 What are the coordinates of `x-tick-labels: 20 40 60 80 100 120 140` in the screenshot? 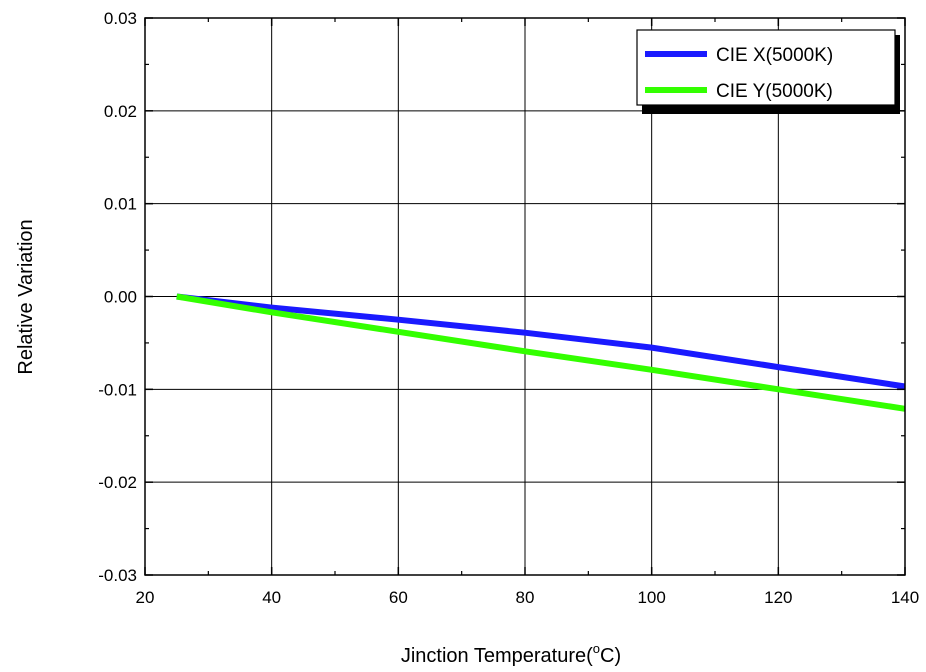 It's located at (528, 597).